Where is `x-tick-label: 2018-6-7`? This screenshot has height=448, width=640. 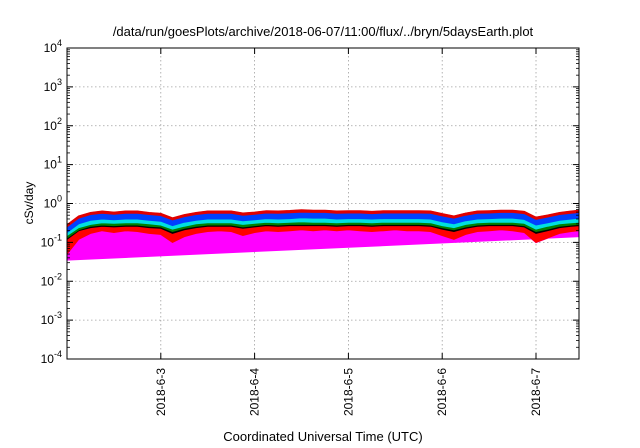
x-tick-label: 2018-6-7 is located at coordinates (536, 392).